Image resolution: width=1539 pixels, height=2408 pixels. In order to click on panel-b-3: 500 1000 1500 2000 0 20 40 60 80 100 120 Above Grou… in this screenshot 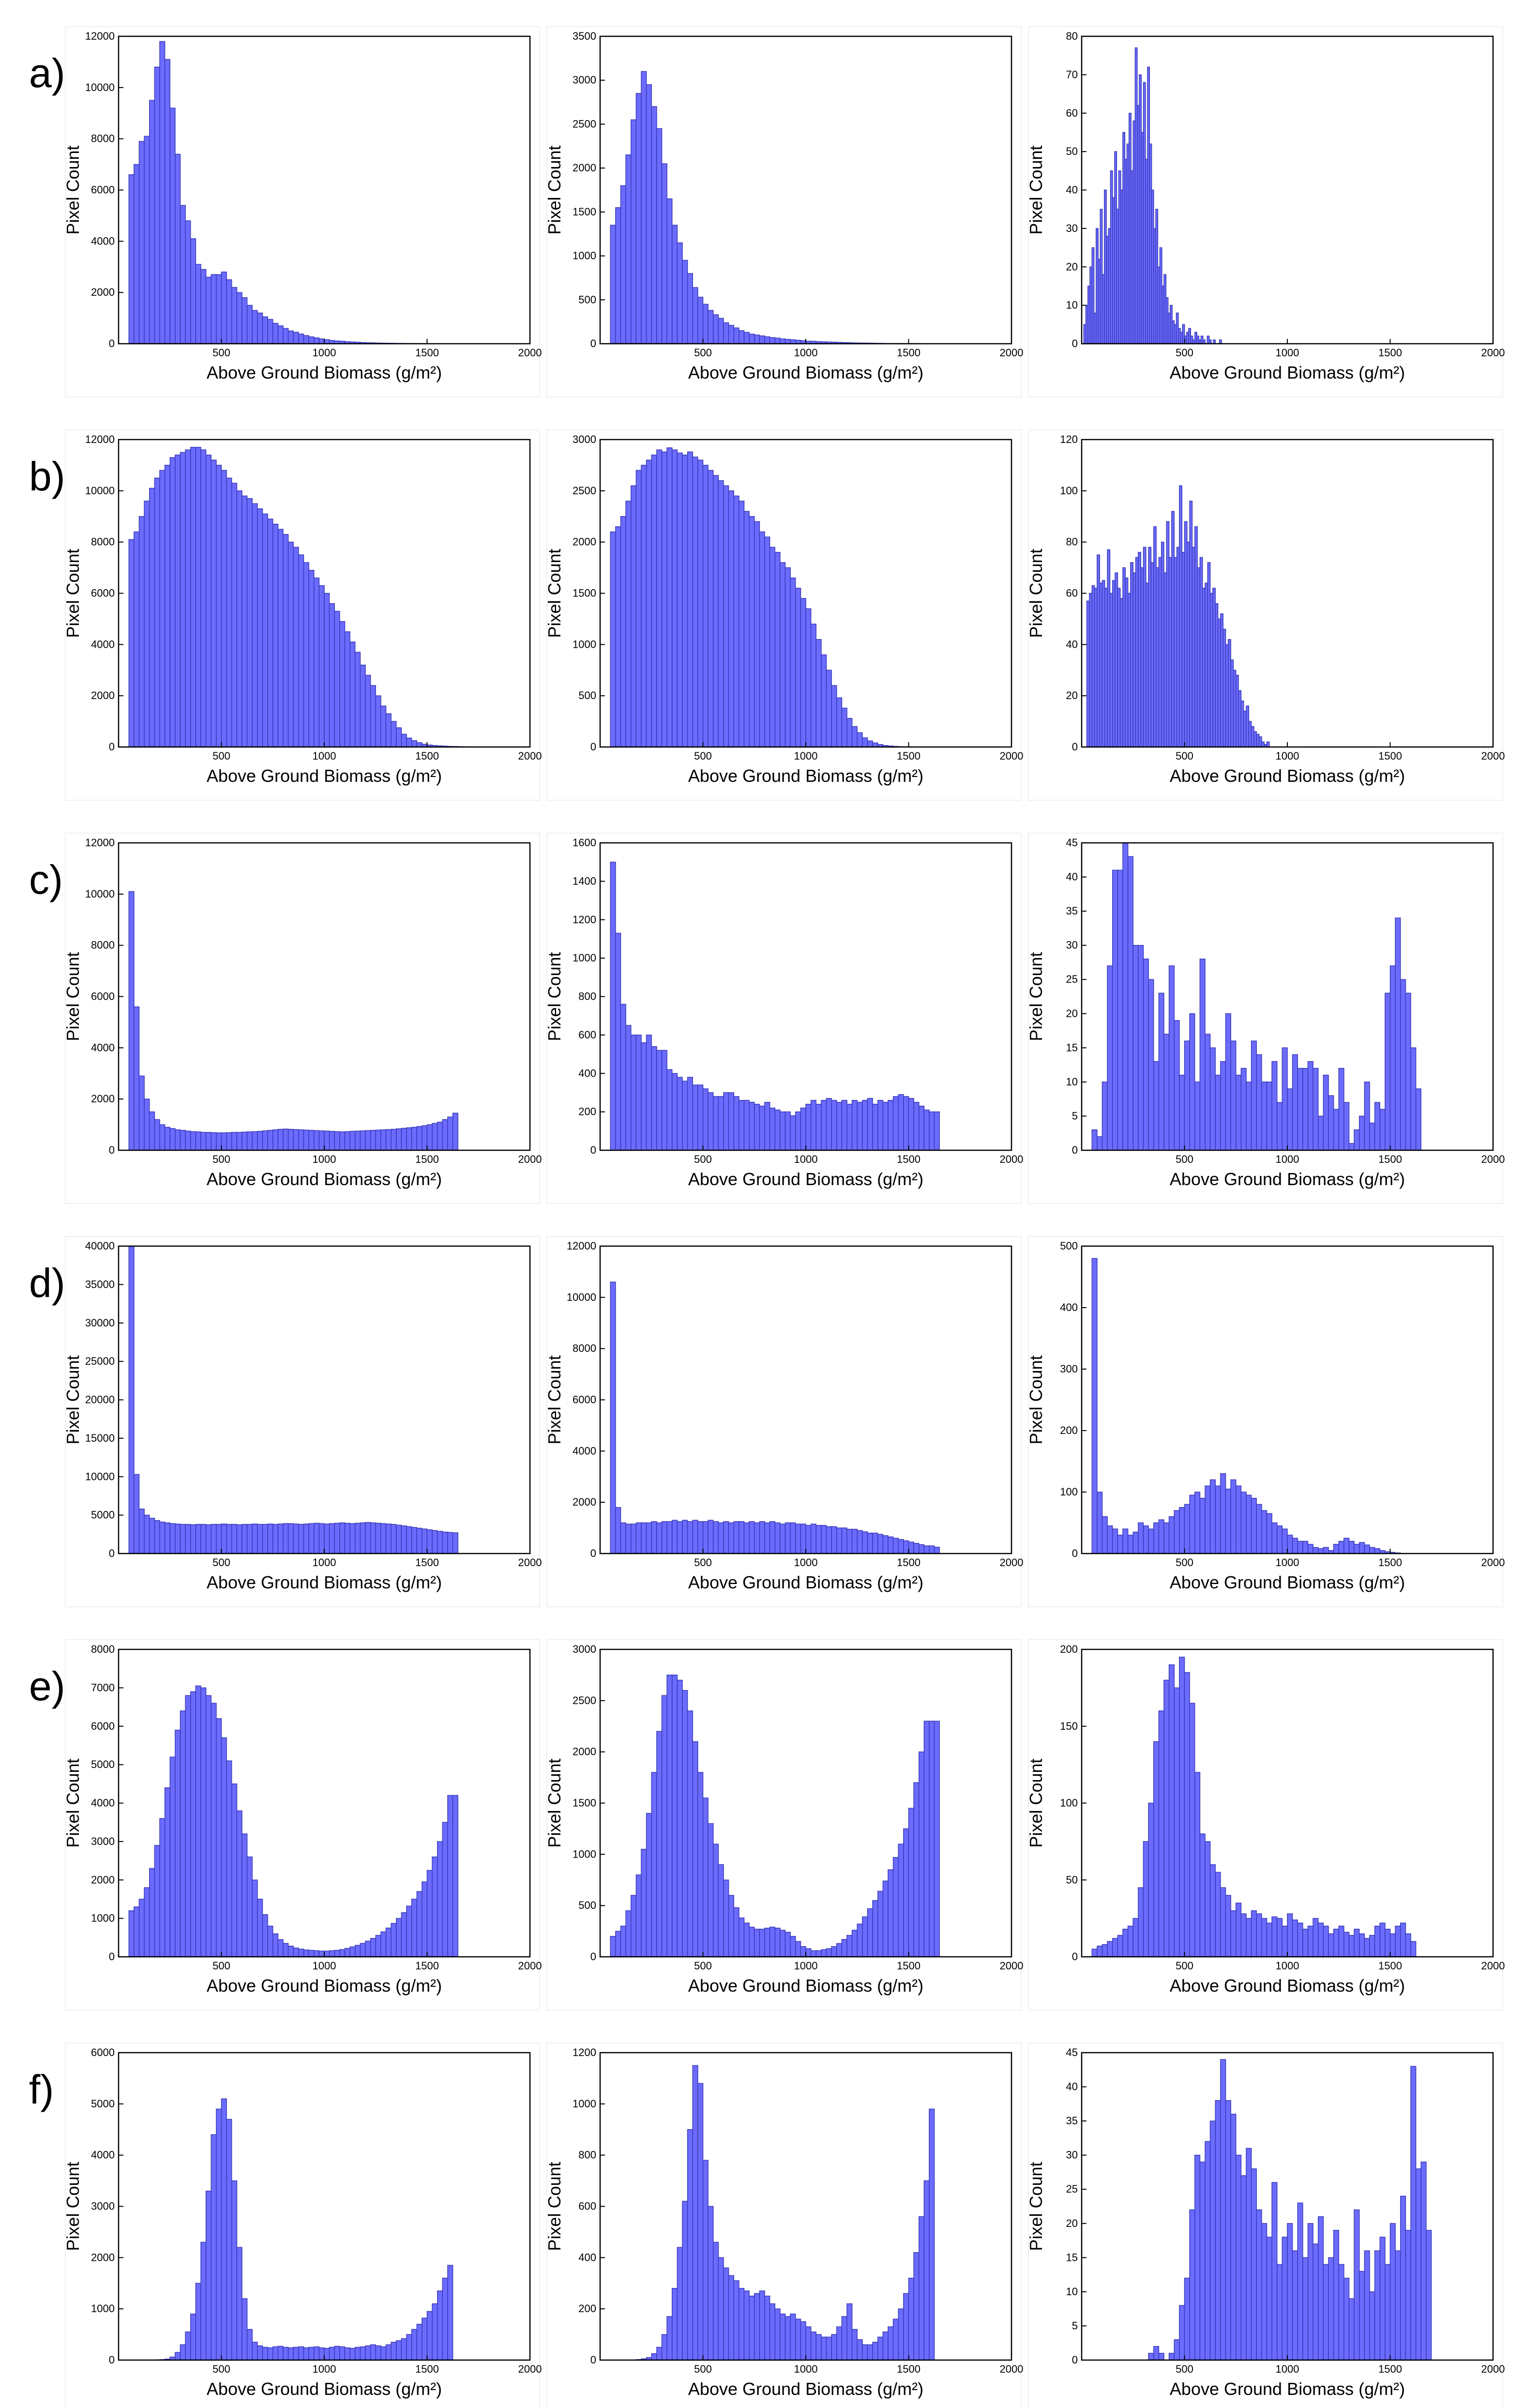, I will do `click(1265, 615)`.